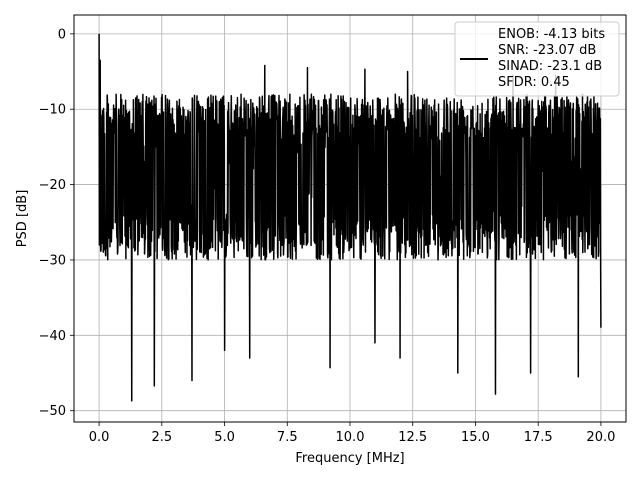  What do you see at coordinates (52, 185) in the screenshot?
I see `y-tick-label: −20` at bounding box center [52, 185].